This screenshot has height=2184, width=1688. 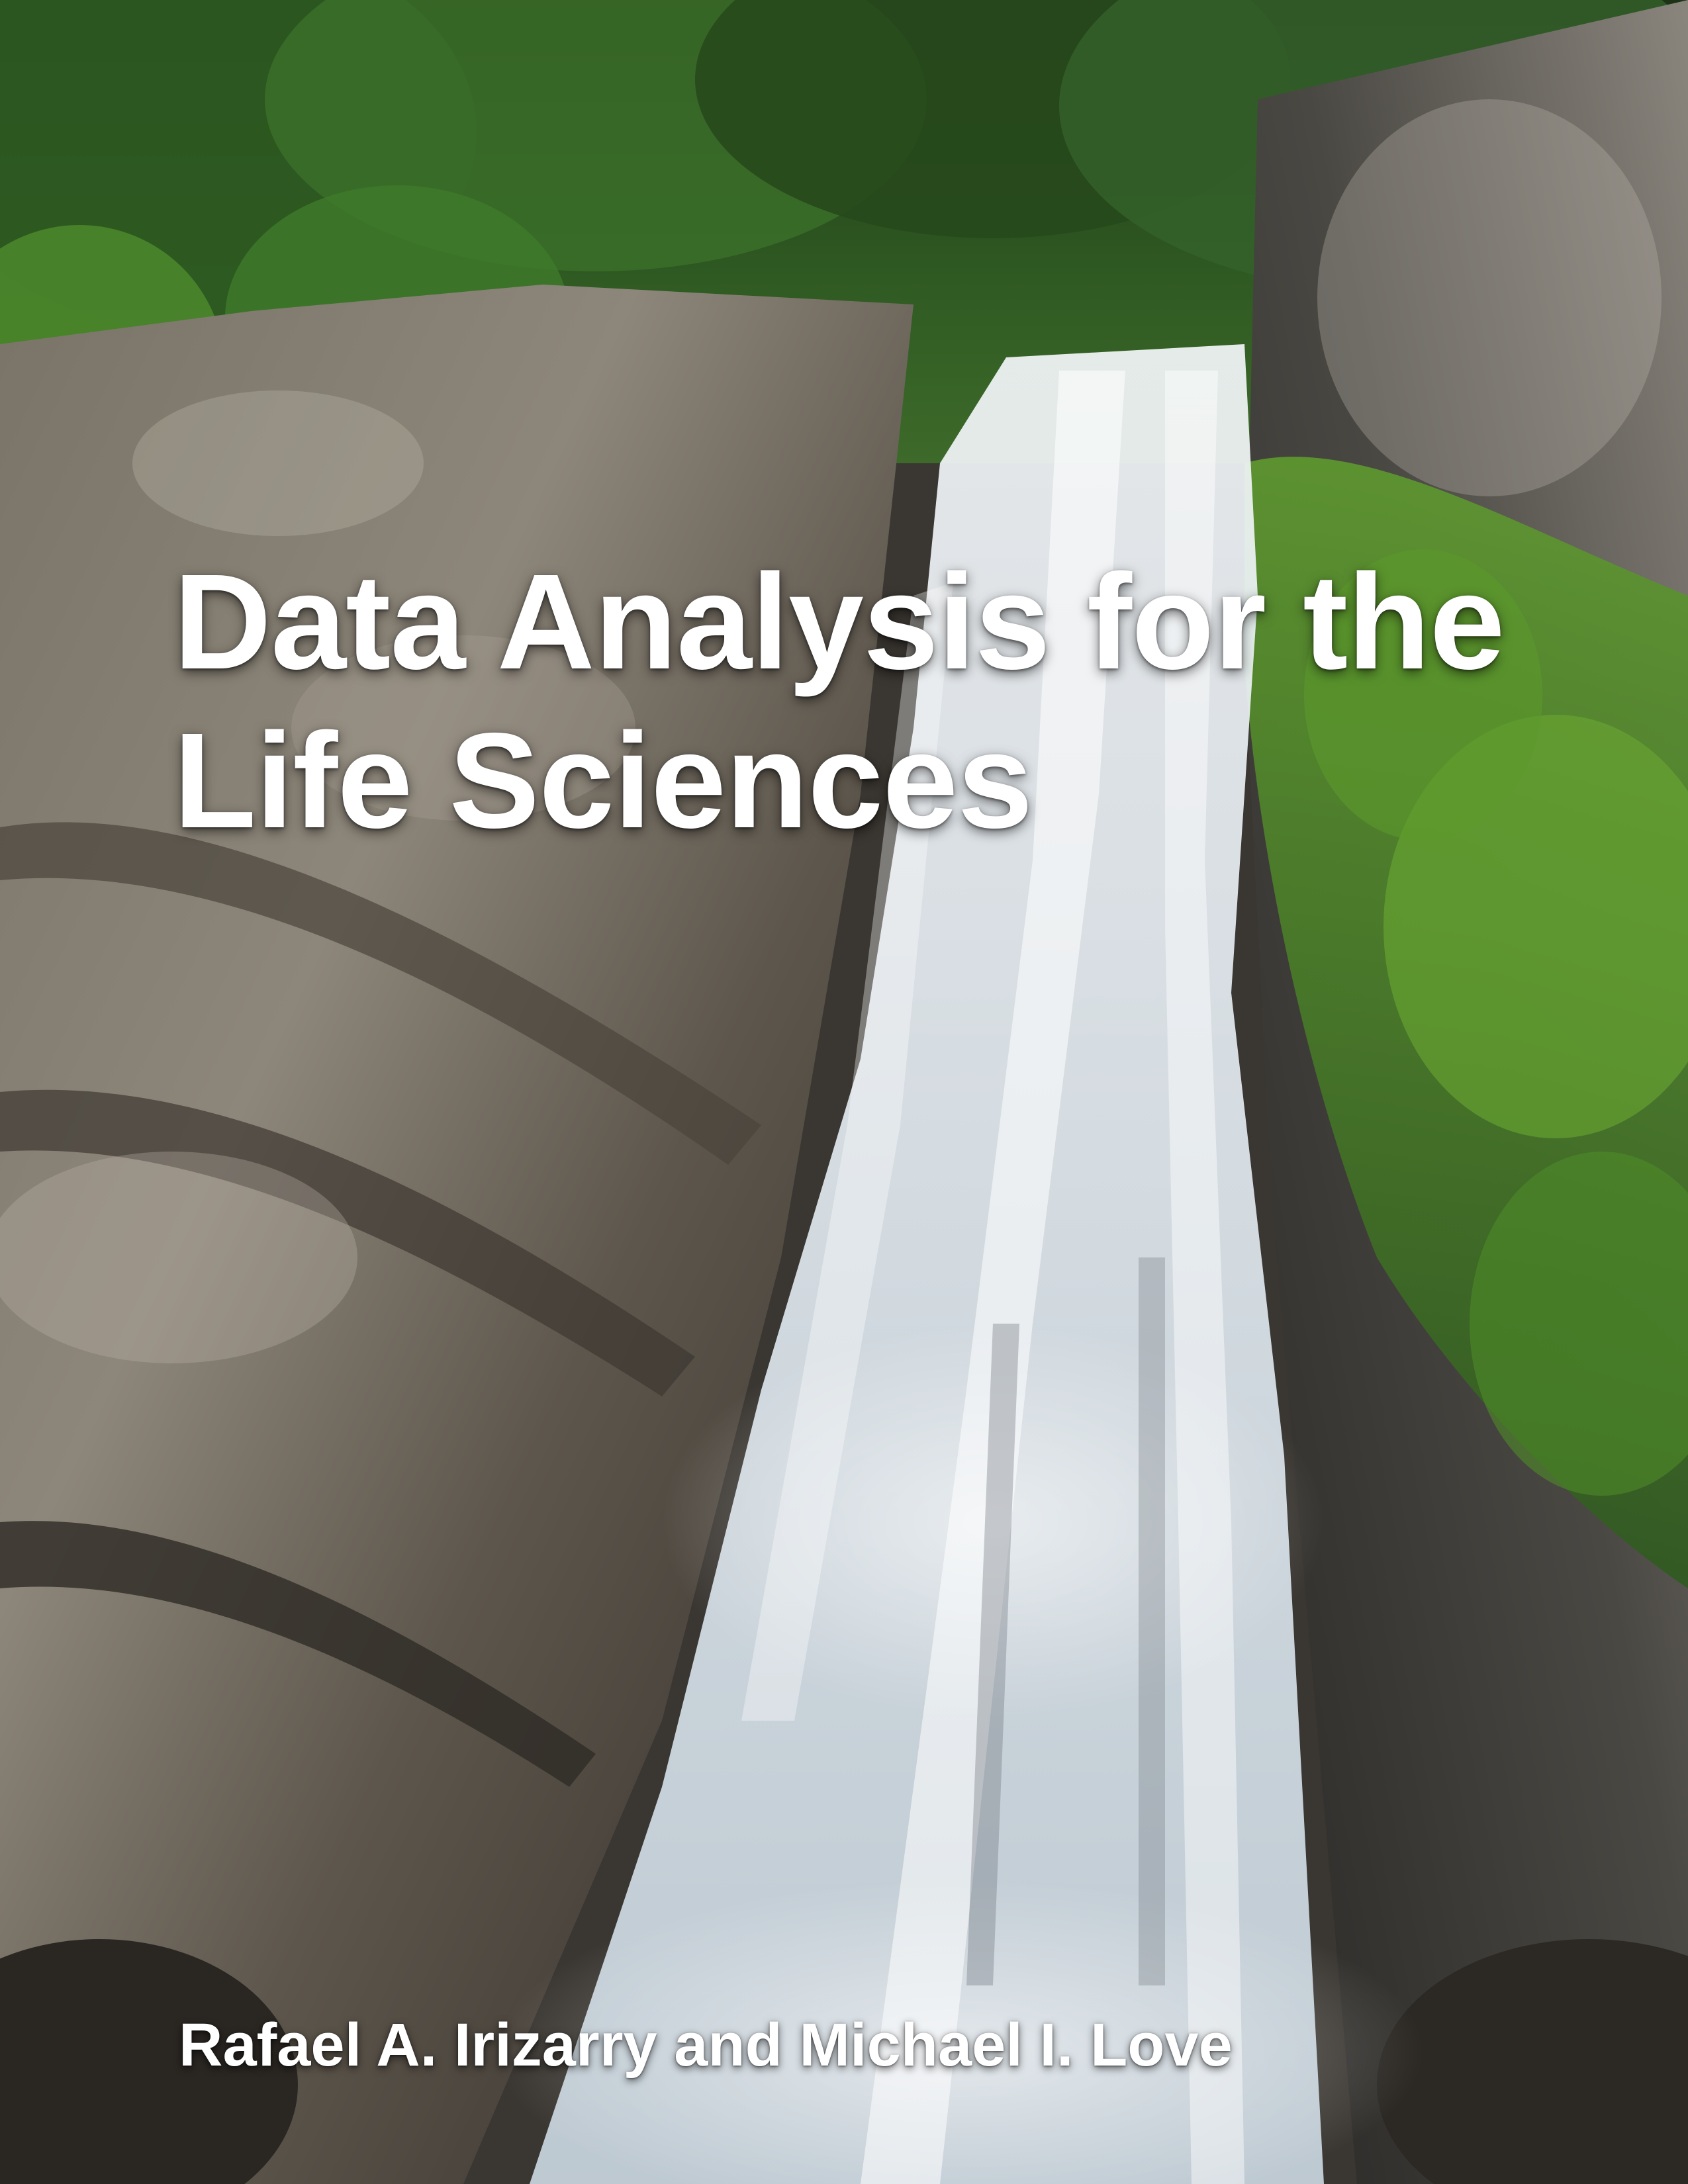 I want to click on book-authors: Rafael A. Irizarry and Michael I. Love, so click(x=706, y=2045).